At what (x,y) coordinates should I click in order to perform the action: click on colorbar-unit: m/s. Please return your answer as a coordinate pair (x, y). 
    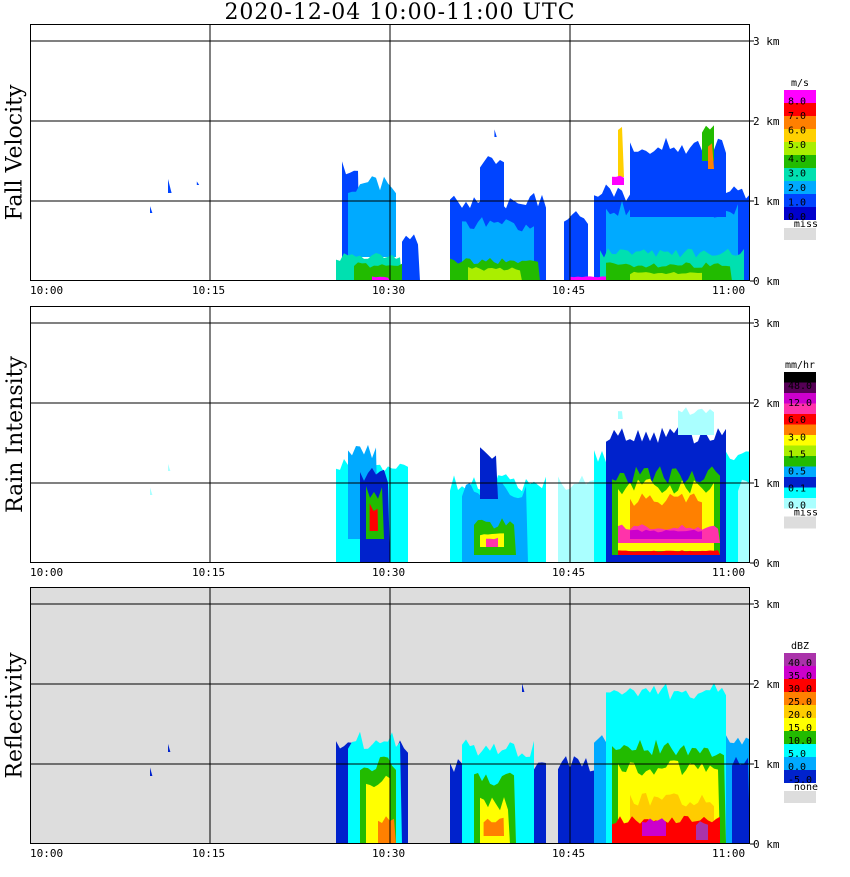
    Looking at the image, I should click on (800, 83).